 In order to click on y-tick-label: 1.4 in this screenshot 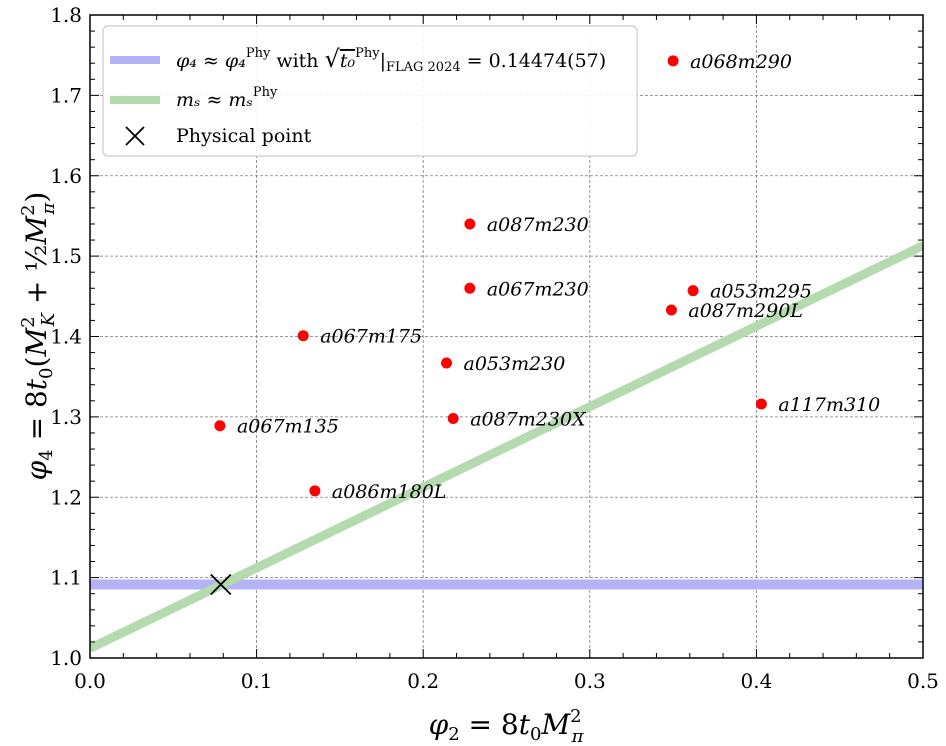, I will do `click(66, 337)`.